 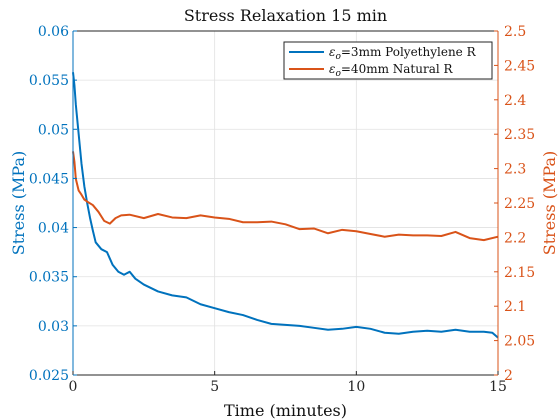 I want to click on y-tick-label-right: 2.1, so click(x=515, y=307).